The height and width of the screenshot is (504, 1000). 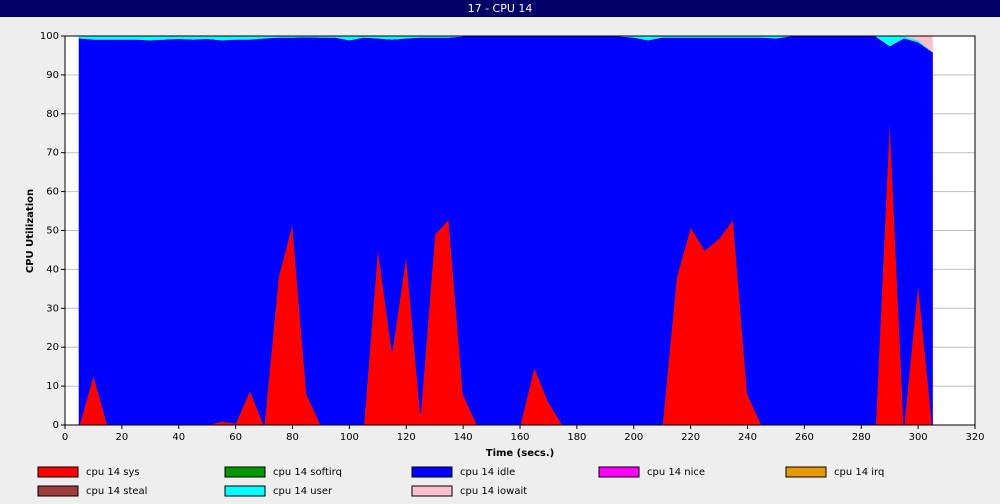 I want to click on y-tick-label: 50, so click(x=52, y=231).